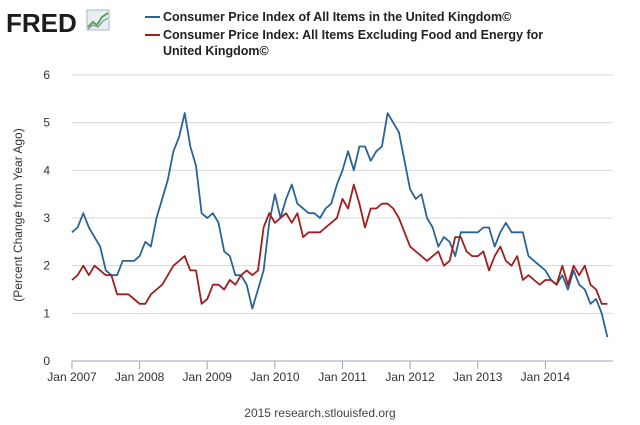  I want to click on x-tick-label-5: Jan 2012, so click(410, 377).